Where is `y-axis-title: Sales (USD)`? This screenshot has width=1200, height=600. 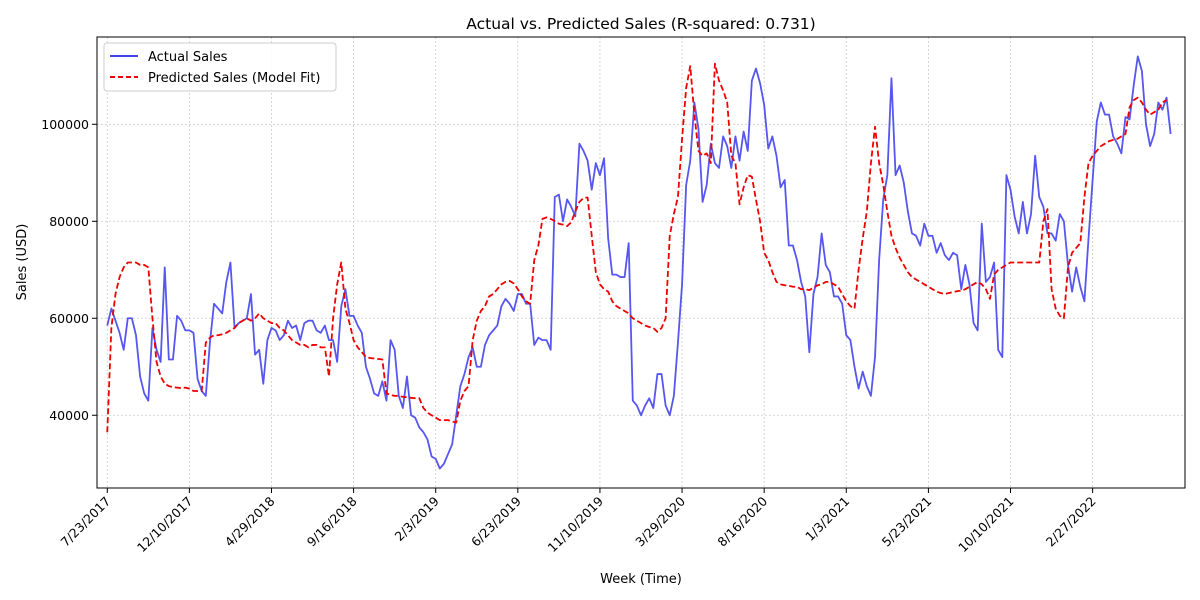
y-axis-title: Sales (USD) is located at coordinates (22, 262).